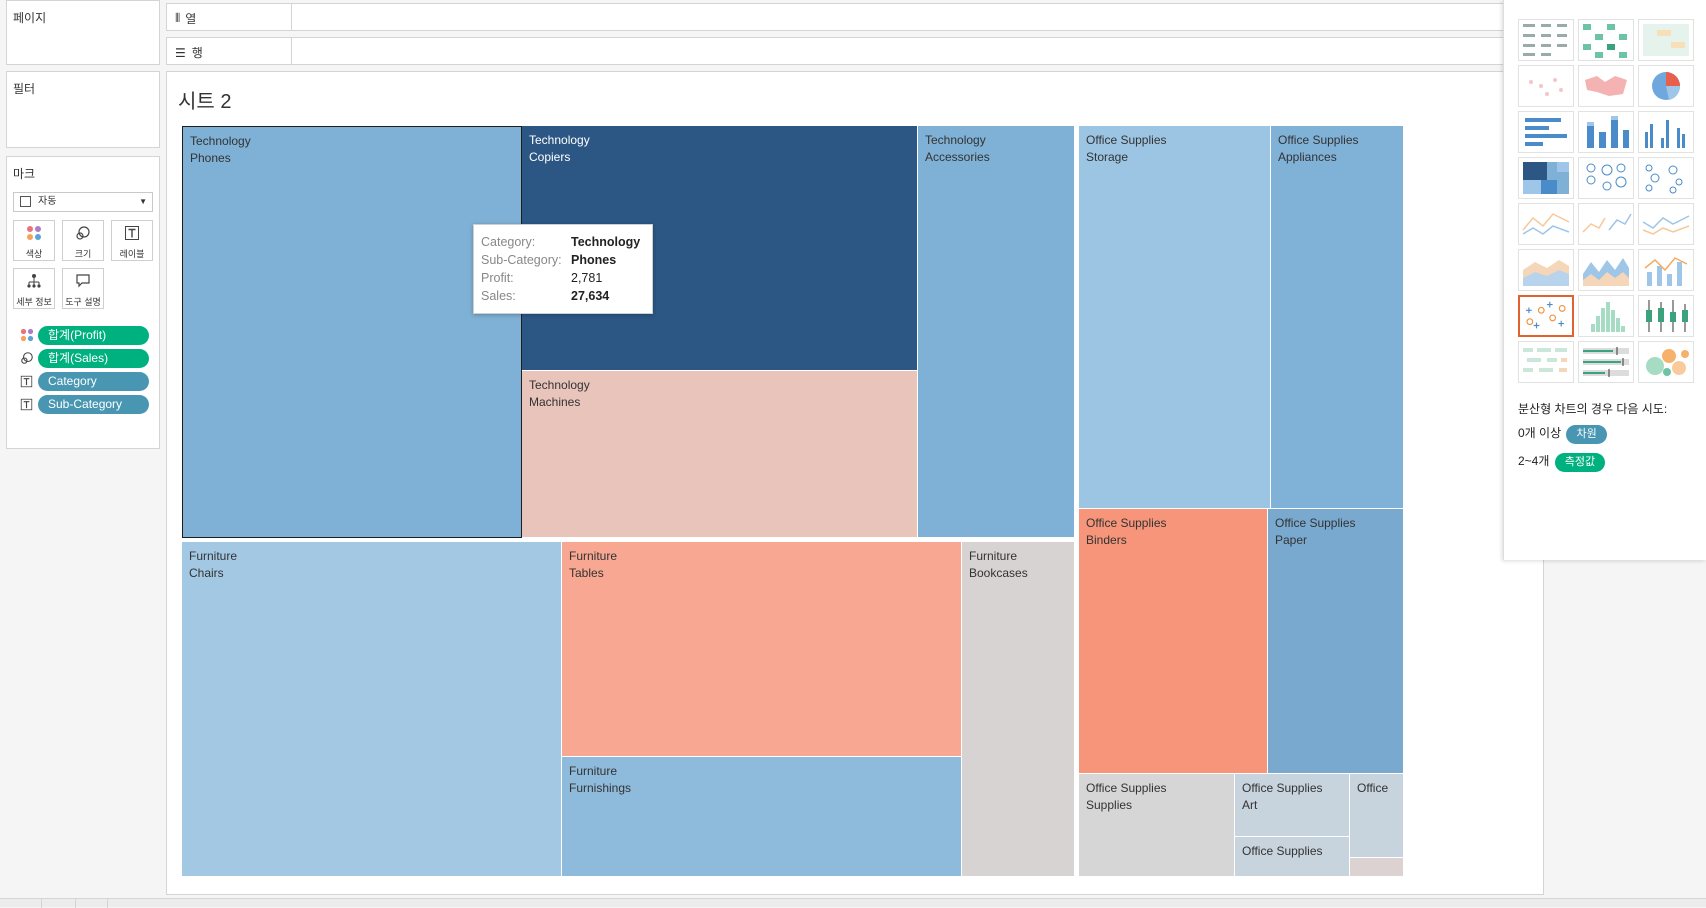  What do you see at coordinates (998, 17) in the screenshot?
I see `columns-drop-area` at bounding box center [998, 17].